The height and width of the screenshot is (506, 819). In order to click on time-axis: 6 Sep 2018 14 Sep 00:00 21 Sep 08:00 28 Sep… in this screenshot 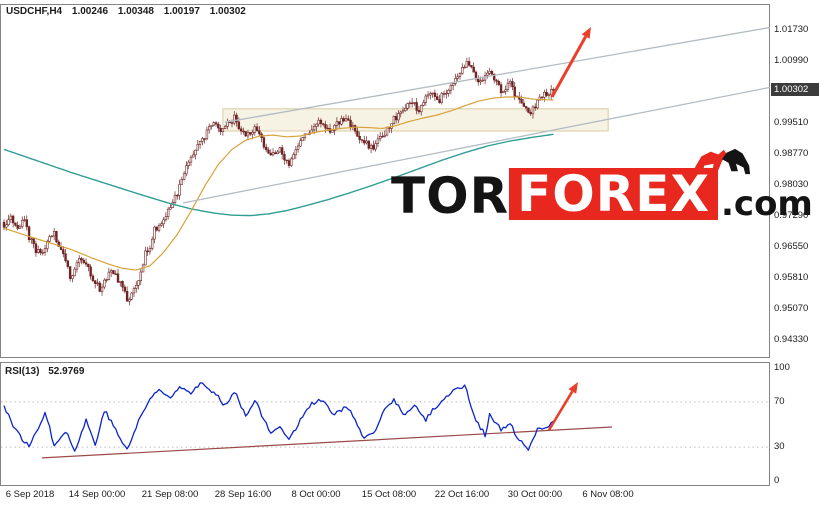, I will do `click(409, 495)`.